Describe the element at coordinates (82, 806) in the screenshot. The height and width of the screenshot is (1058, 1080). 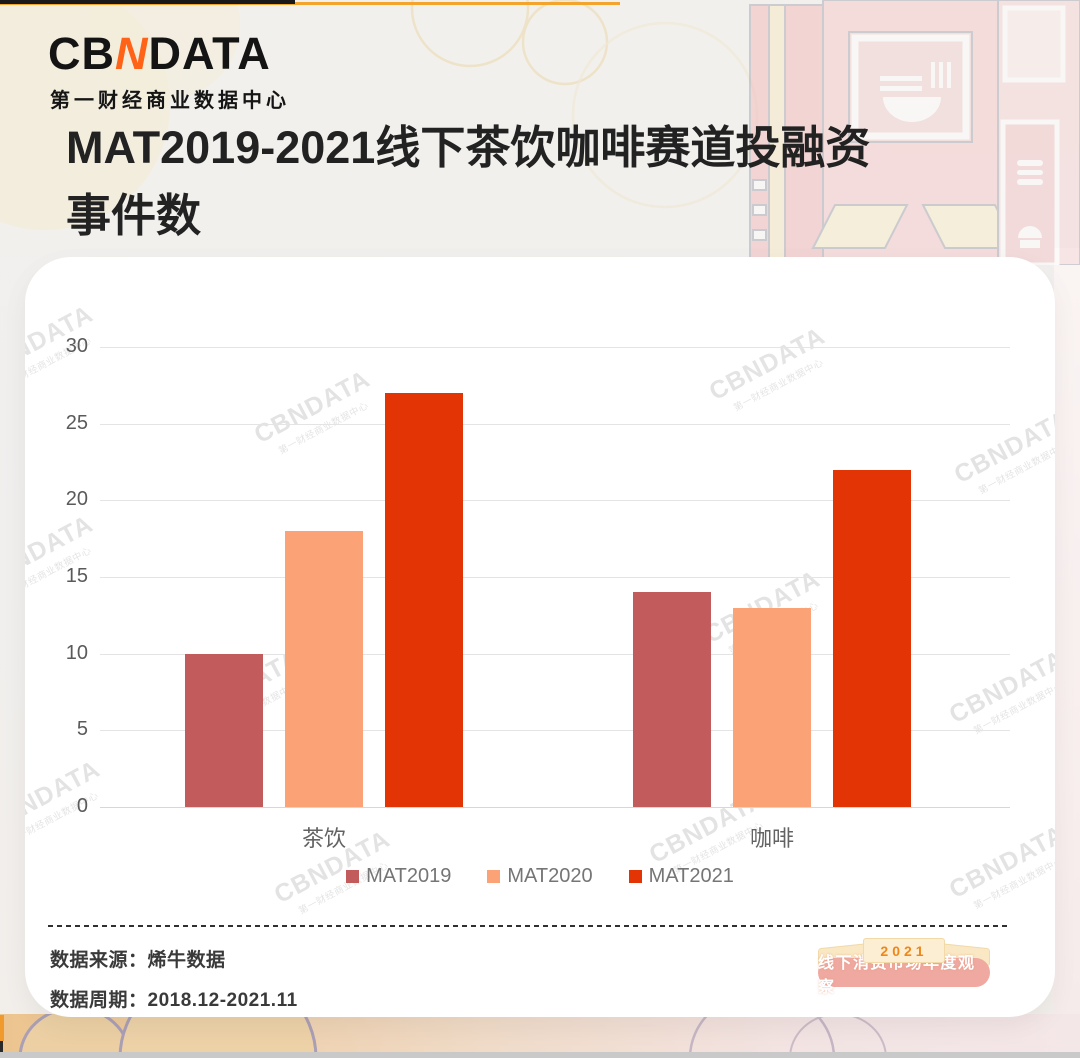
I see `y-tick-label-0: 0` at that location.